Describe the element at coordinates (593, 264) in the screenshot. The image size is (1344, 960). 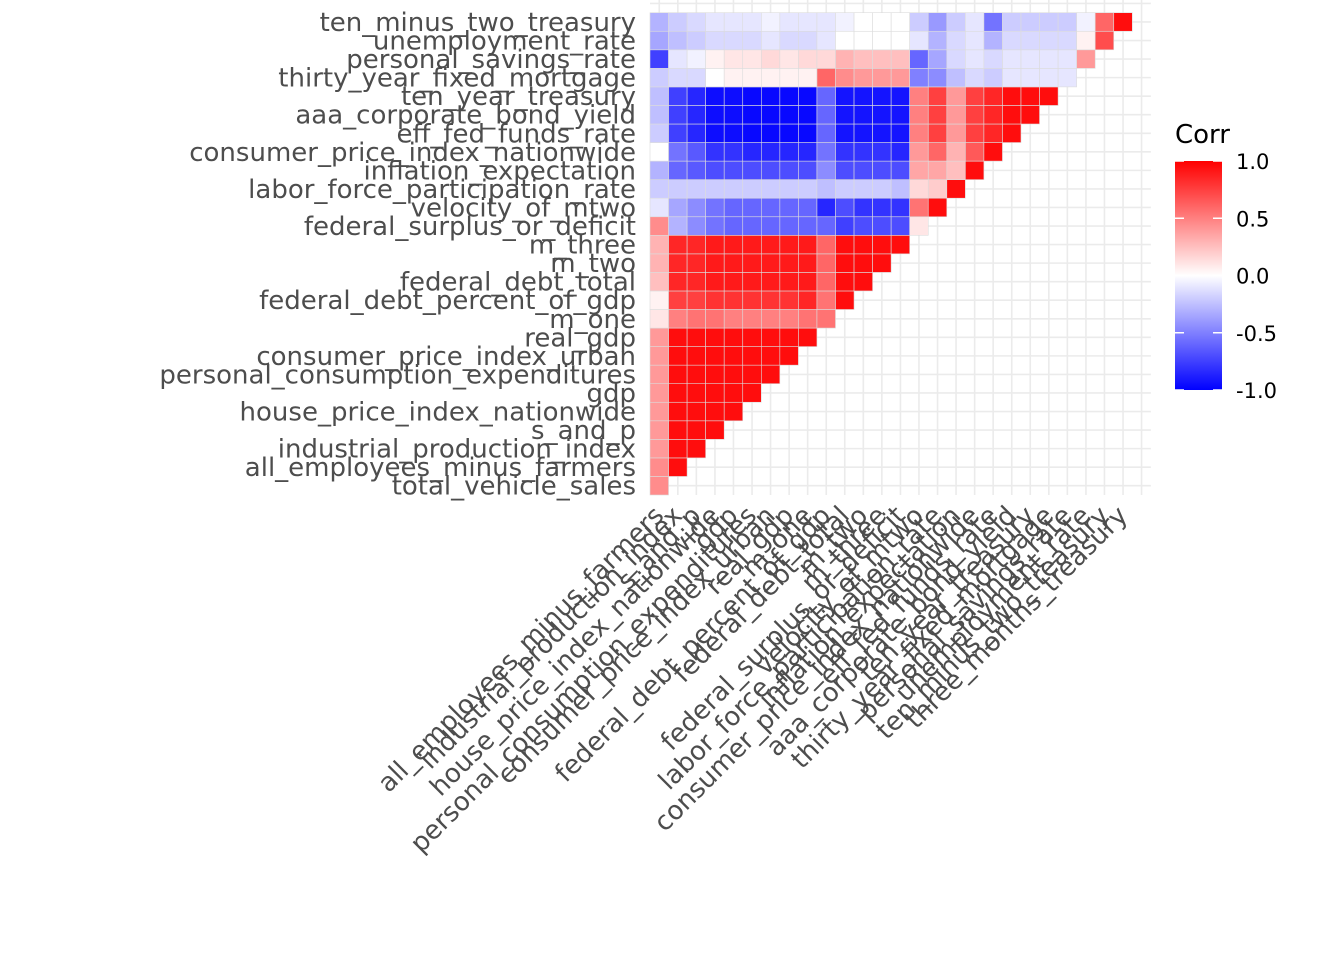
I see `y-tick-label: m_two` at that location.